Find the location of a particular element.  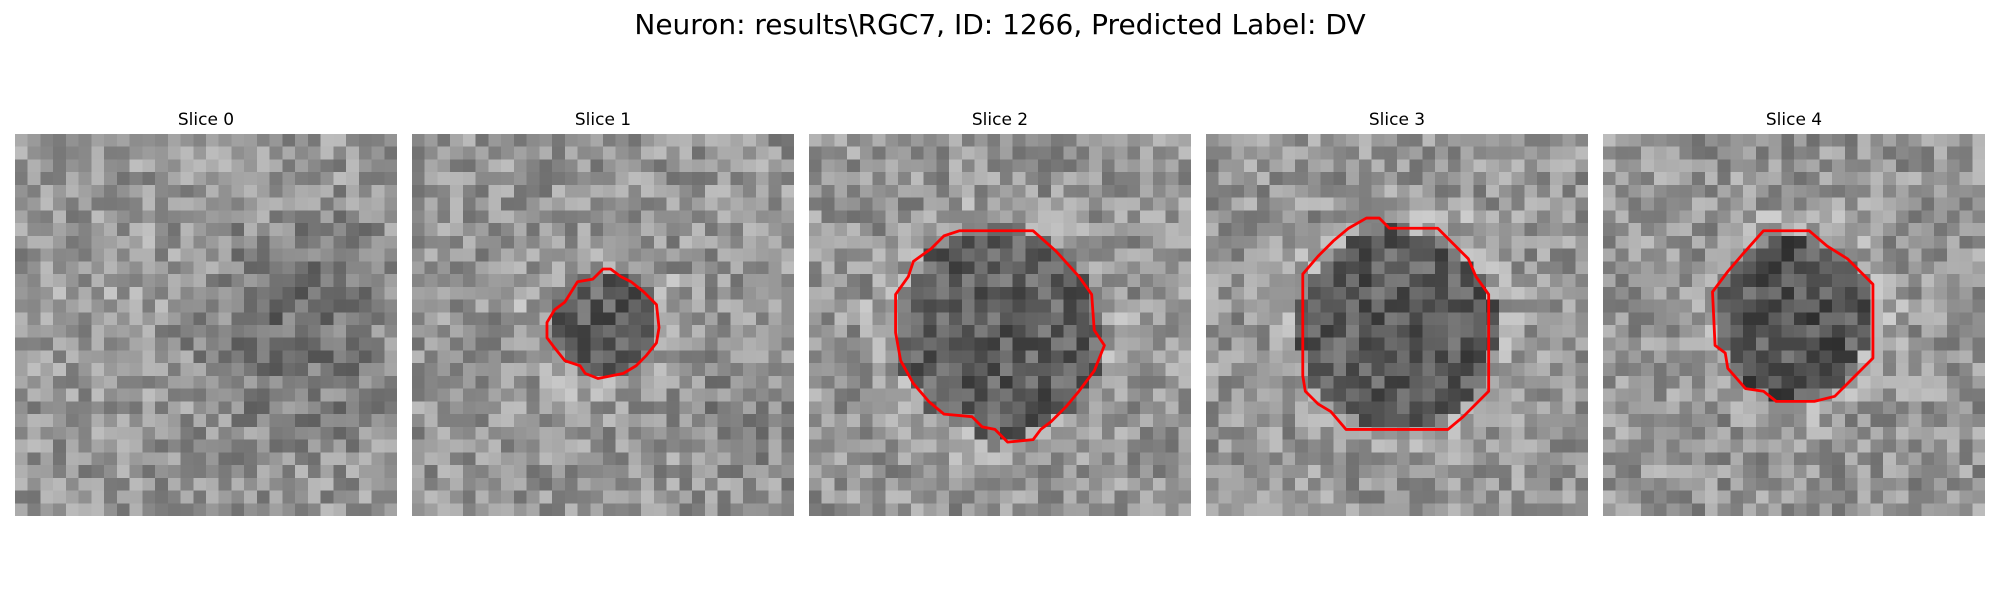

slice-3-title: Slice 3 is located at coordinates (1397, 120).